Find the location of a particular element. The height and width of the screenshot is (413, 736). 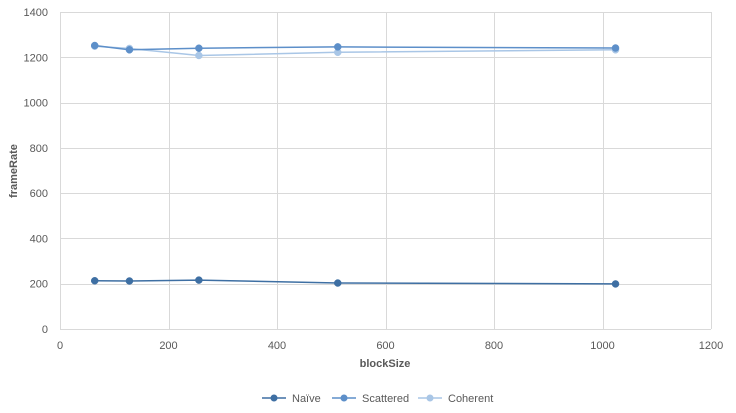

x-tick-label: 200 is located at coordinates (168, 346).